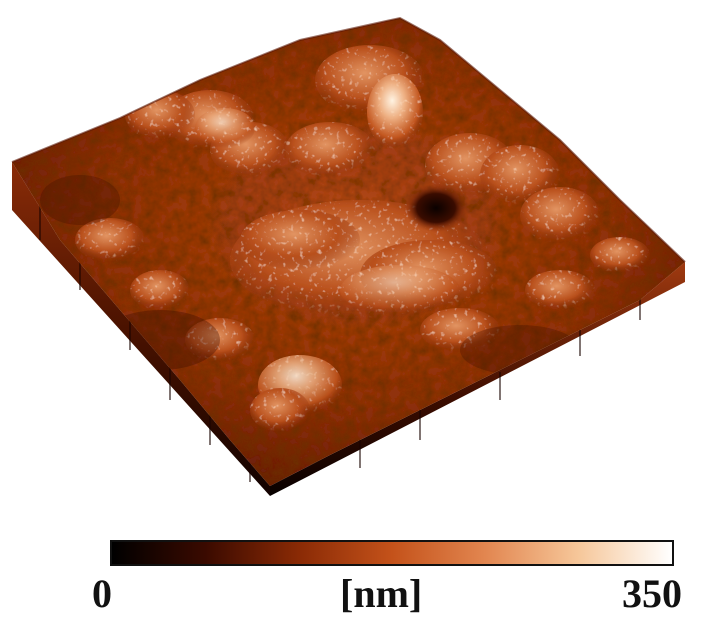 The height and width of the screenshot is (626, 712). Describe the element at coordinates (102, 593) in the screenshot. I see `colorbar-min-label: 0` at that location.